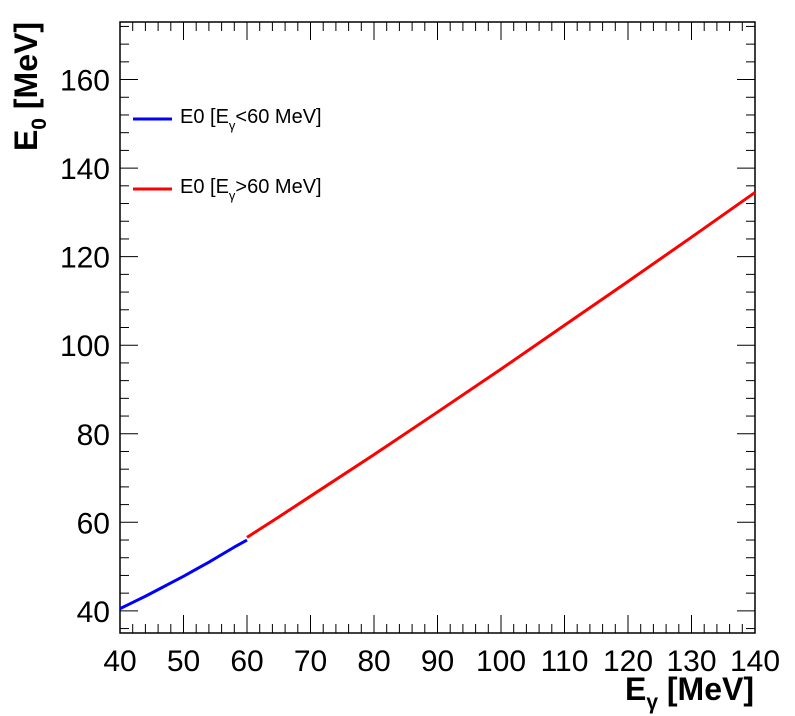  What do you see at coordinates (183, 661) in the screenshot?
I see `x-tick-label: 50` at bounding box center [183, 661].